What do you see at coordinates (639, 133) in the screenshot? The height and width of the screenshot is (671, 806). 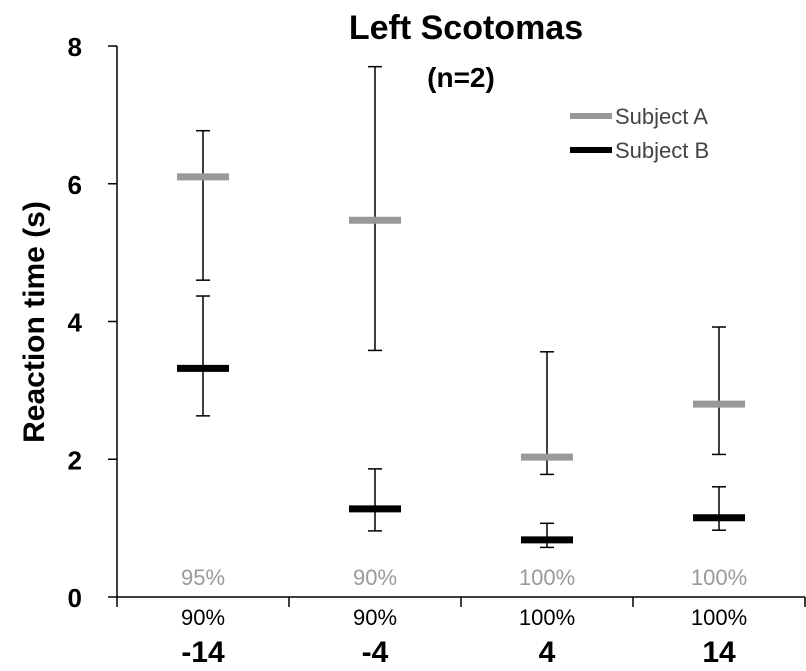 I see `legend: Subject A Subject B` at bounding box center [639, 133].